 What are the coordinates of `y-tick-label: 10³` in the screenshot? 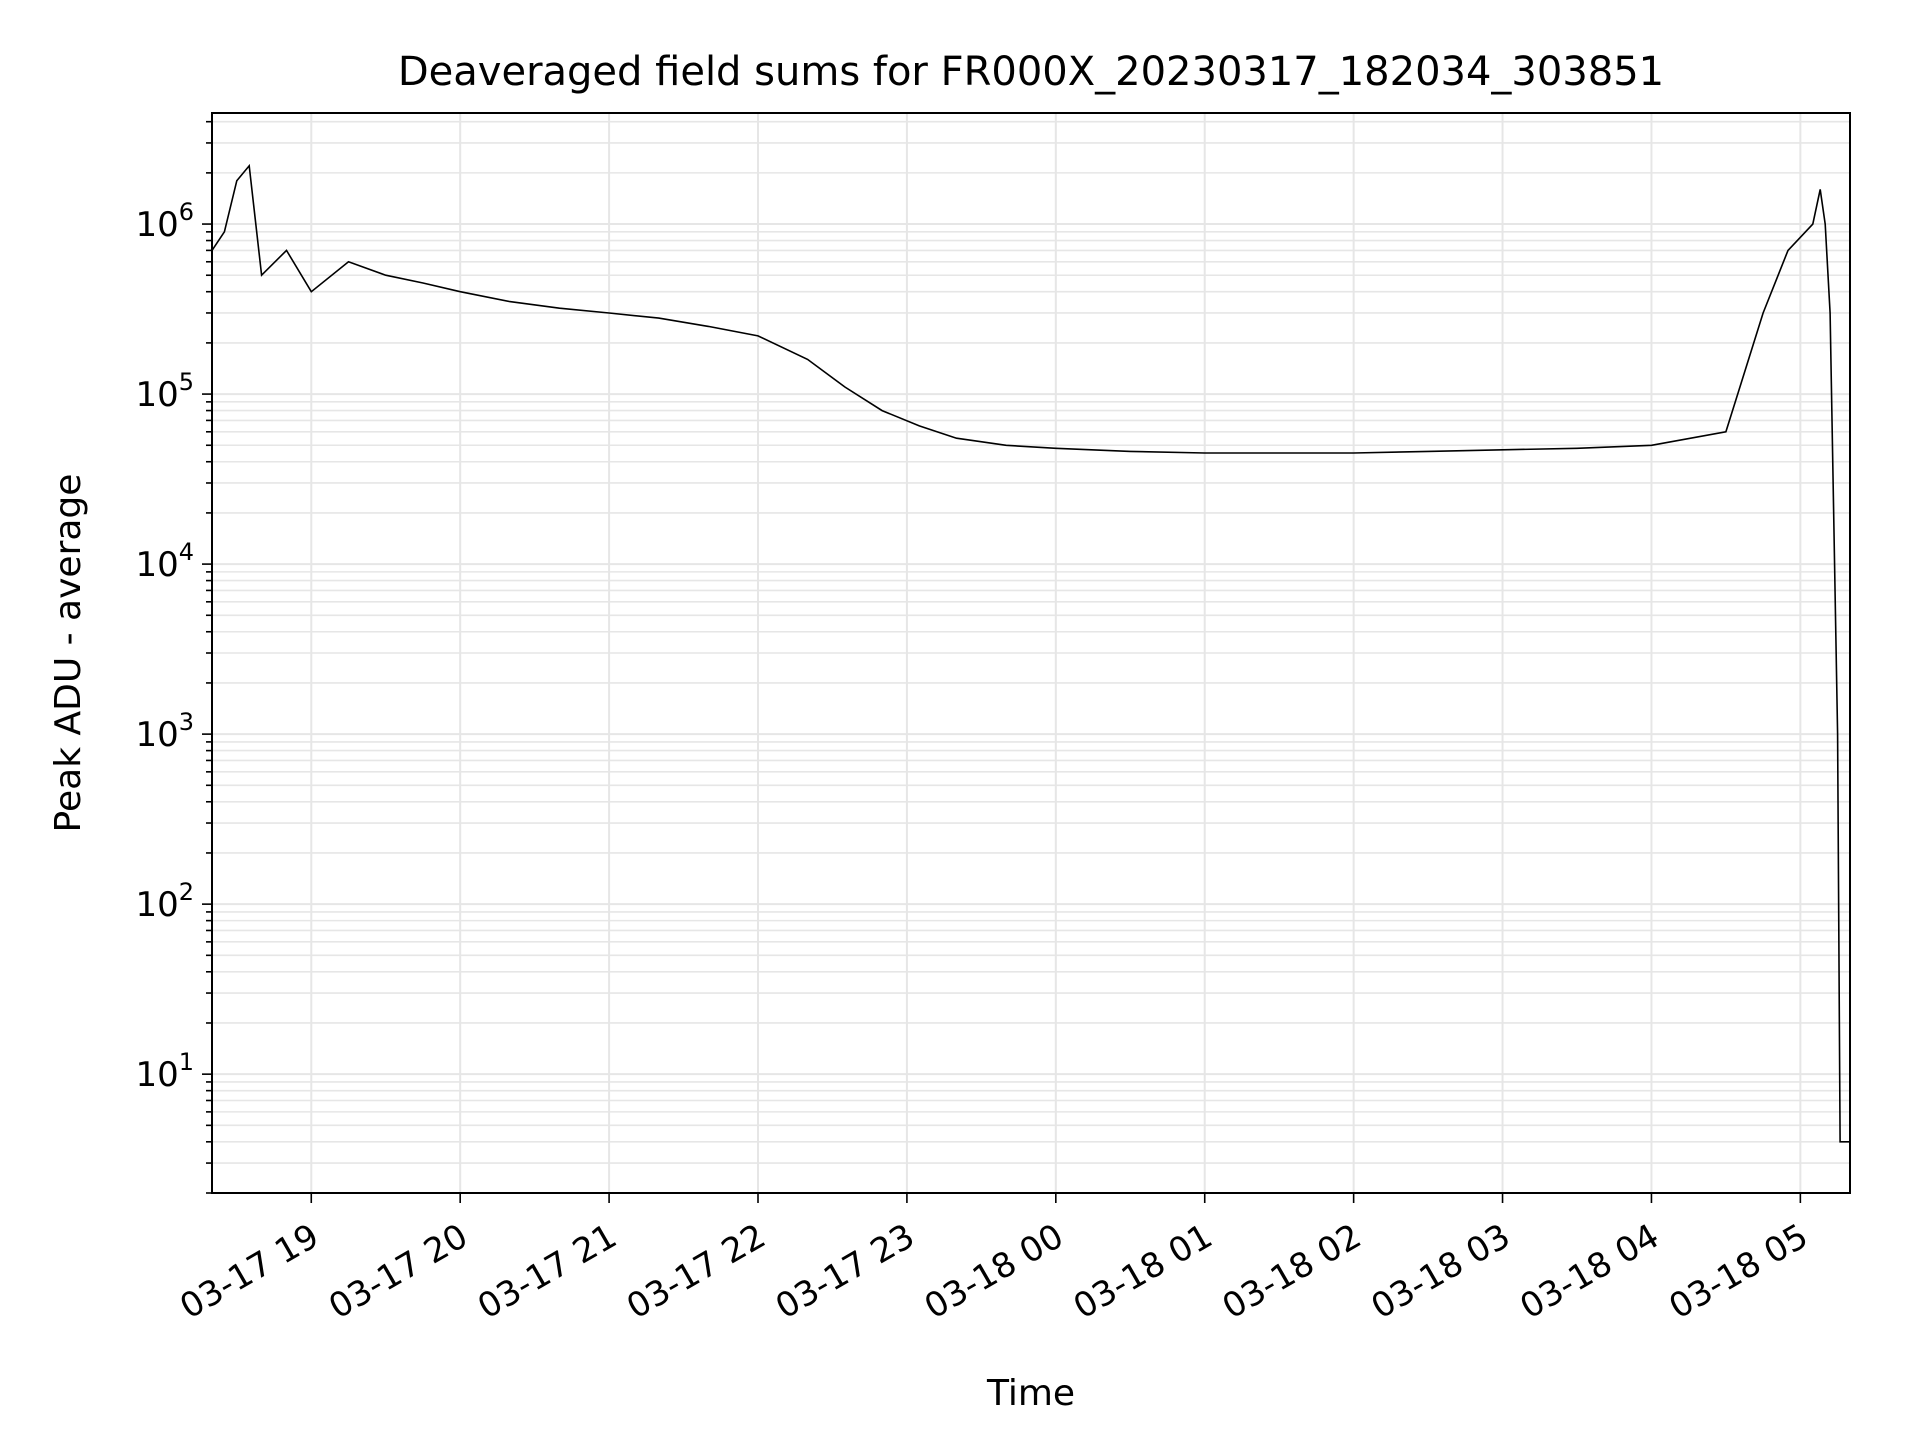 It's located at (164, 731).